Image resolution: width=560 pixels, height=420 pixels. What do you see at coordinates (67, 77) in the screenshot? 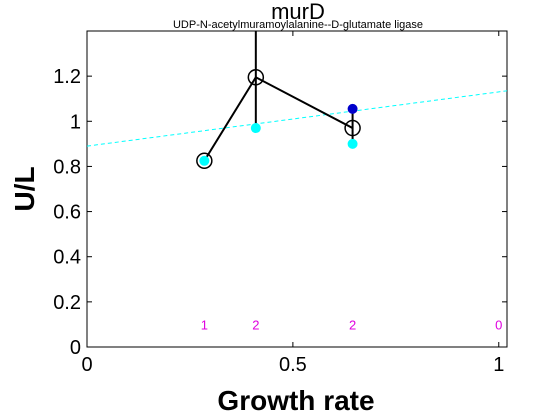
I see `y-tick-label: 1.2` at bounding box center [67, 77].